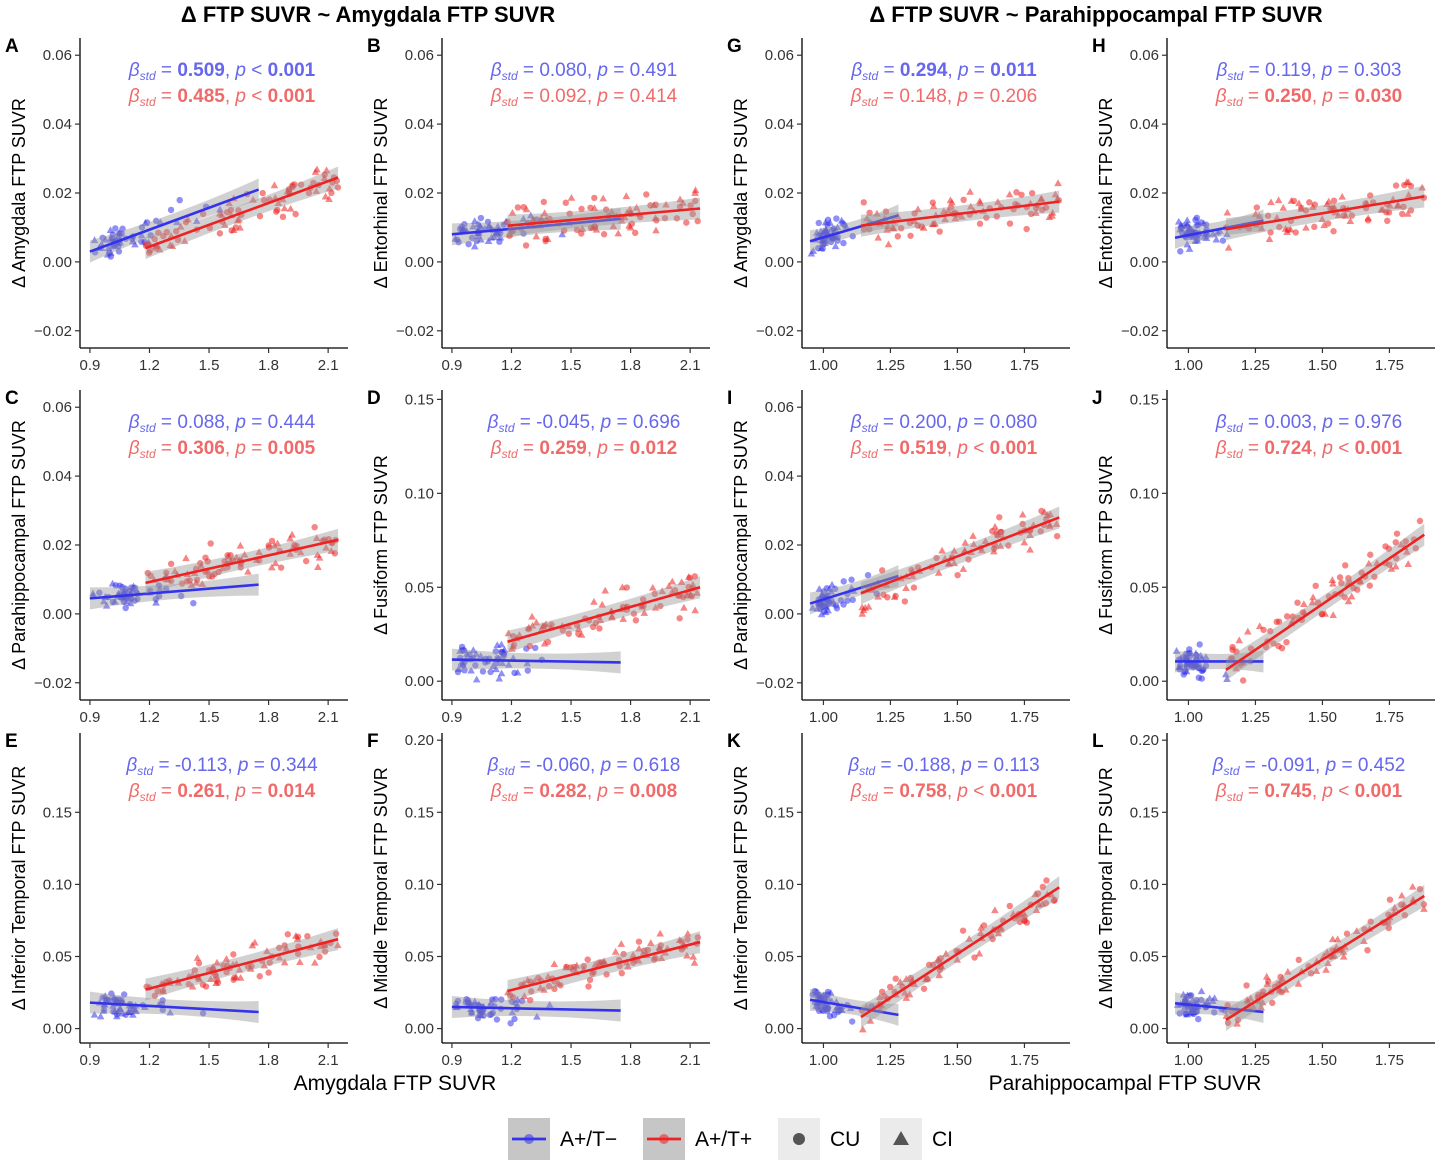  What do you see at coordinates (960, 214) in the screenshot?
I see `fit-line-a-t-pos` at bounding box center [960, 214].